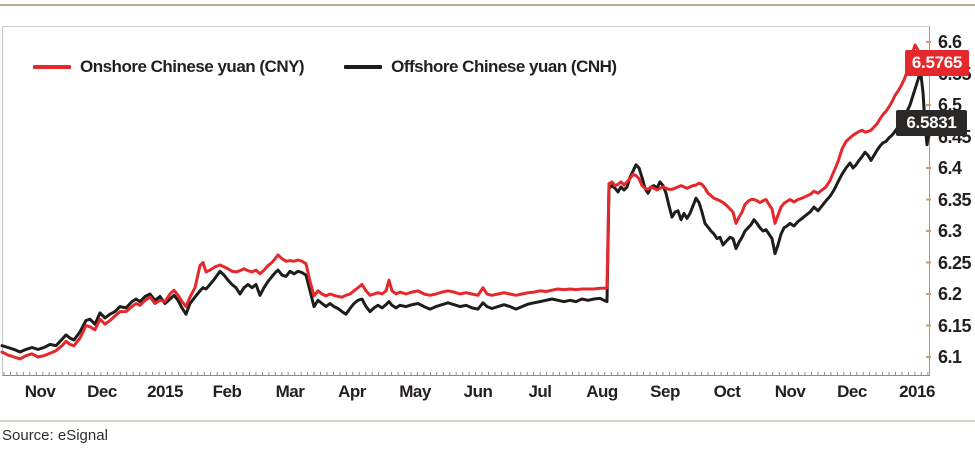  I want to click on cny-line-swatch, so click(52, 67).